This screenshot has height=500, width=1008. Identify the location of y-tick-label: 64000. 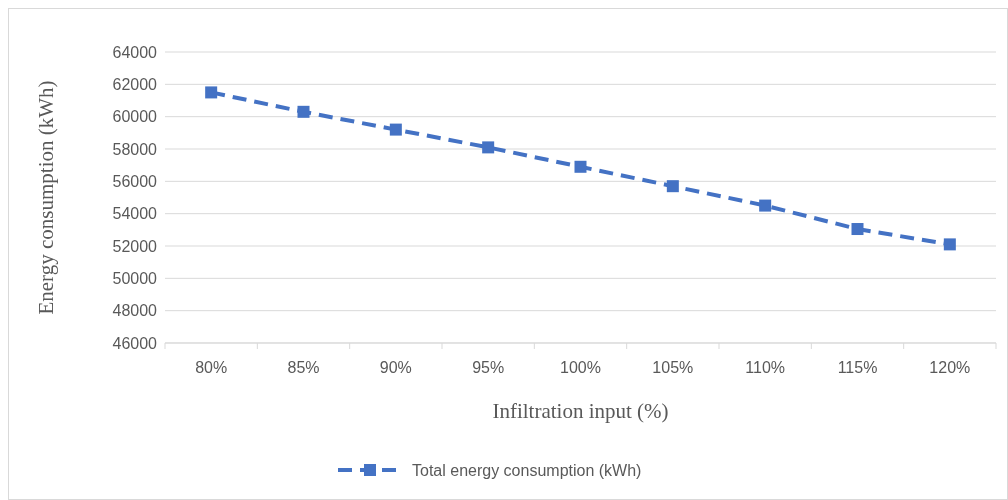
(135, 52).